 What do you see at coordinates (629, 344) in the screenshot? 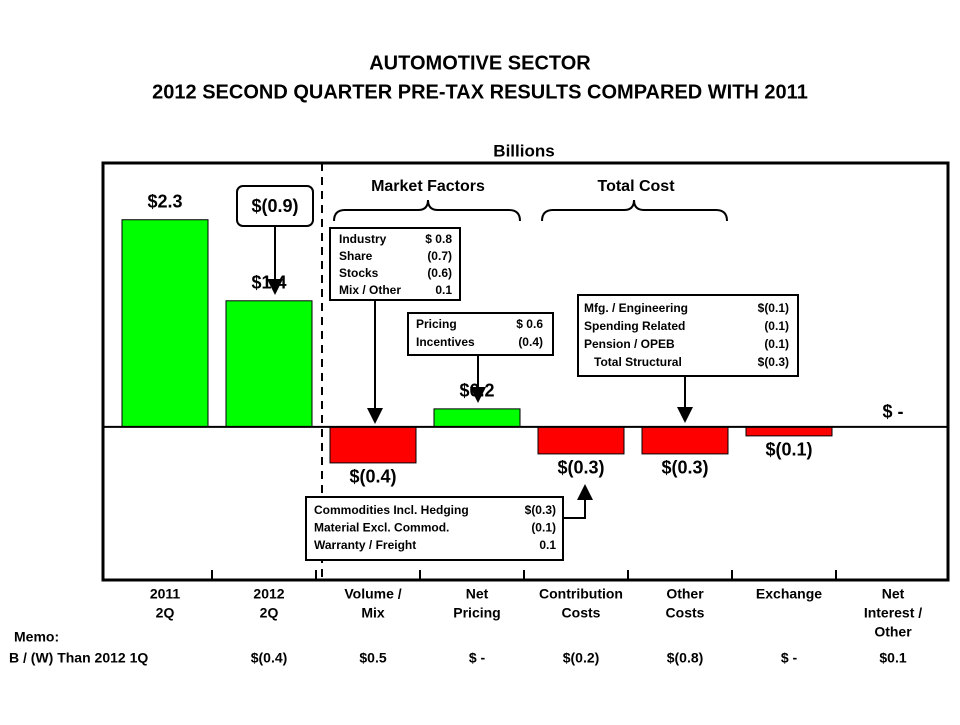
I see `callout-label: Pension / OPEB` at bounding box center [629, 344].